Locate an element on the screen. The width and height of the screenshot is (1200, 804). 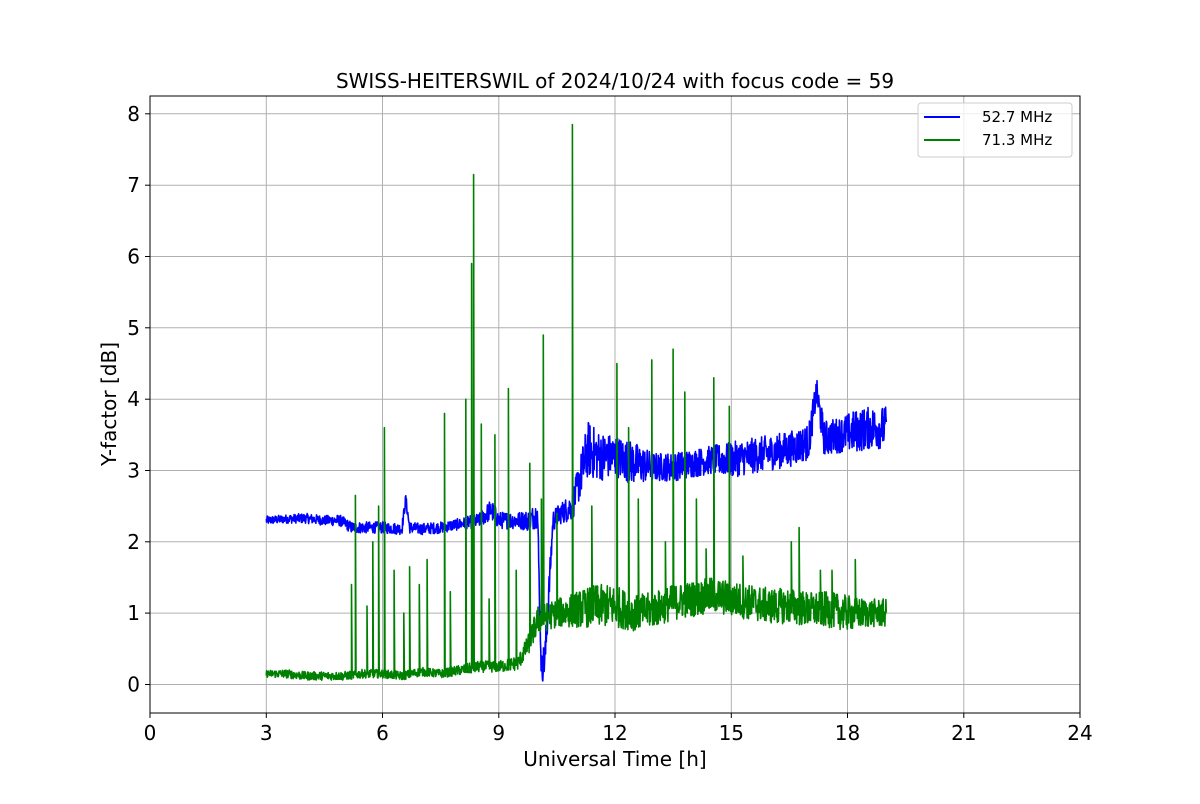
x-axis-label: Universal Time [h] is located at coordinates (614, 759).